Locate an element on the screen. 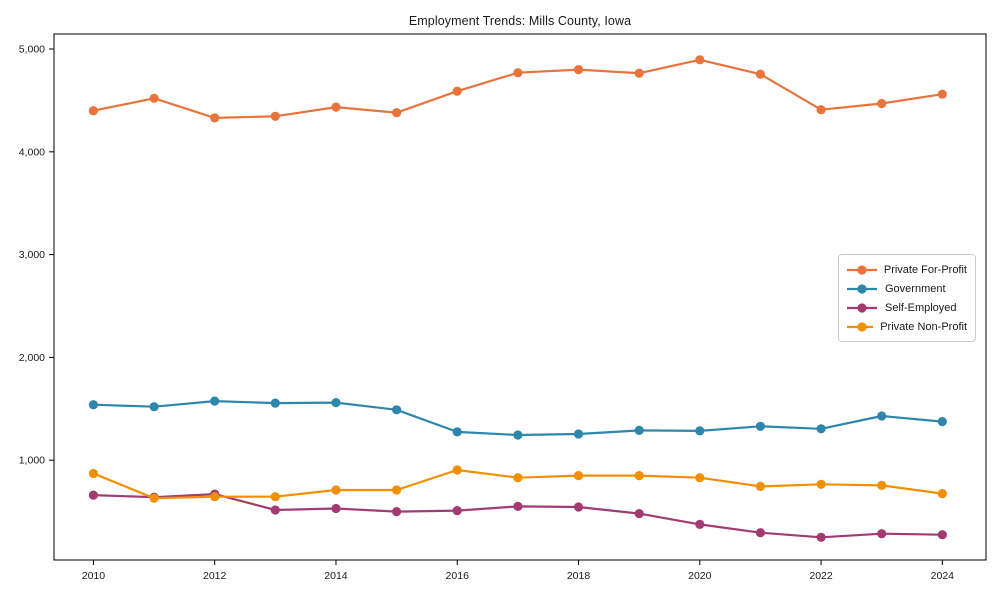  y-tick-label: 3,000 is located at coordinates (32, 255).